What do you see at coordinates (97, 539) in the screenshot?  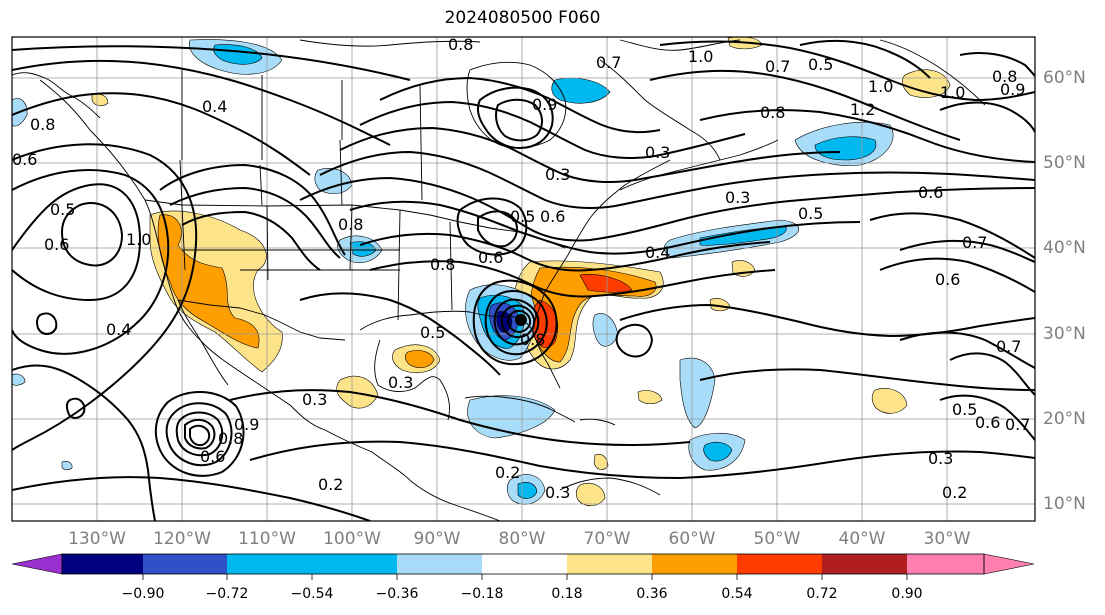 I see `lon-label: 130°W` at bounding box center [97, 539].